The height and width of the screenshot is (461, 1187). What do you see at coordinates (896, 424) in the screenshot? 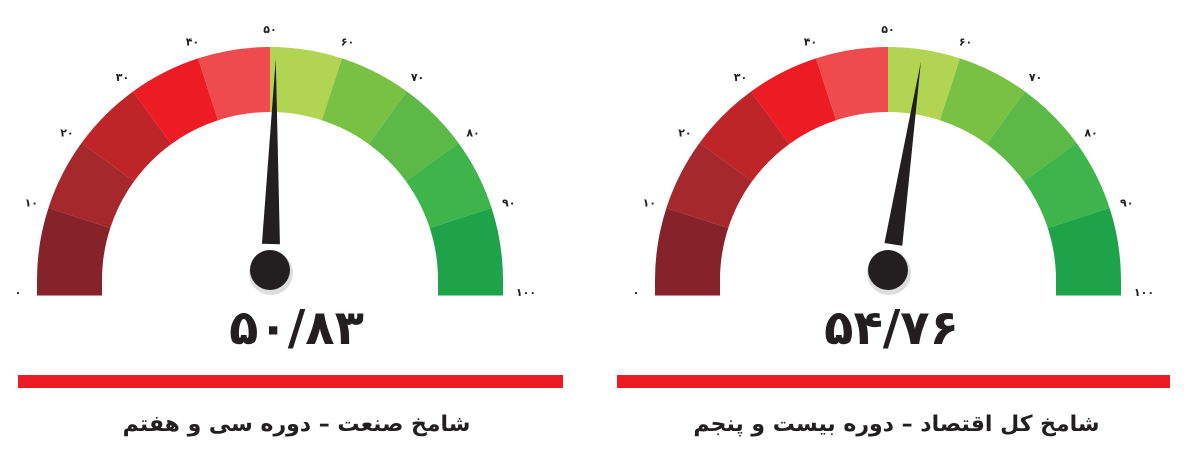
I see `gauge-title: شامخ کل اقتصاد – دوره بیست و پنجم` at bounding box center [896, 424].